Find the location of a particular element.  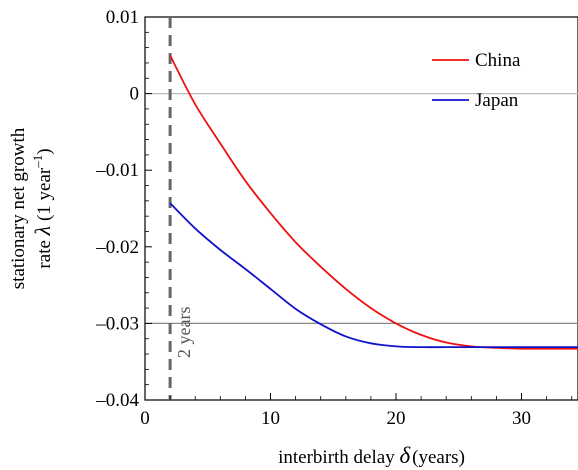

y-tick-label: –0.02 is located at coordinates (117, 247).